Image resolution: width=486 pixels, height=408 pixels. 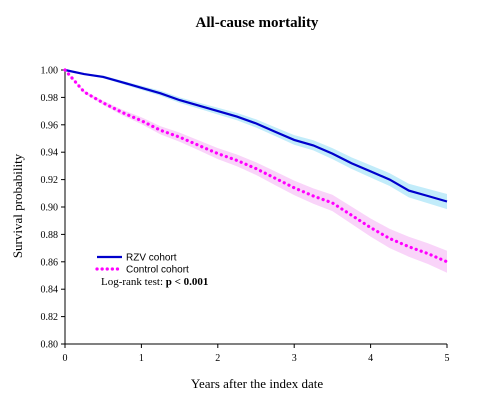 I want to click on log-rank-annotation: Log-rank test: p < 0.001, so click(x=154, y=282).